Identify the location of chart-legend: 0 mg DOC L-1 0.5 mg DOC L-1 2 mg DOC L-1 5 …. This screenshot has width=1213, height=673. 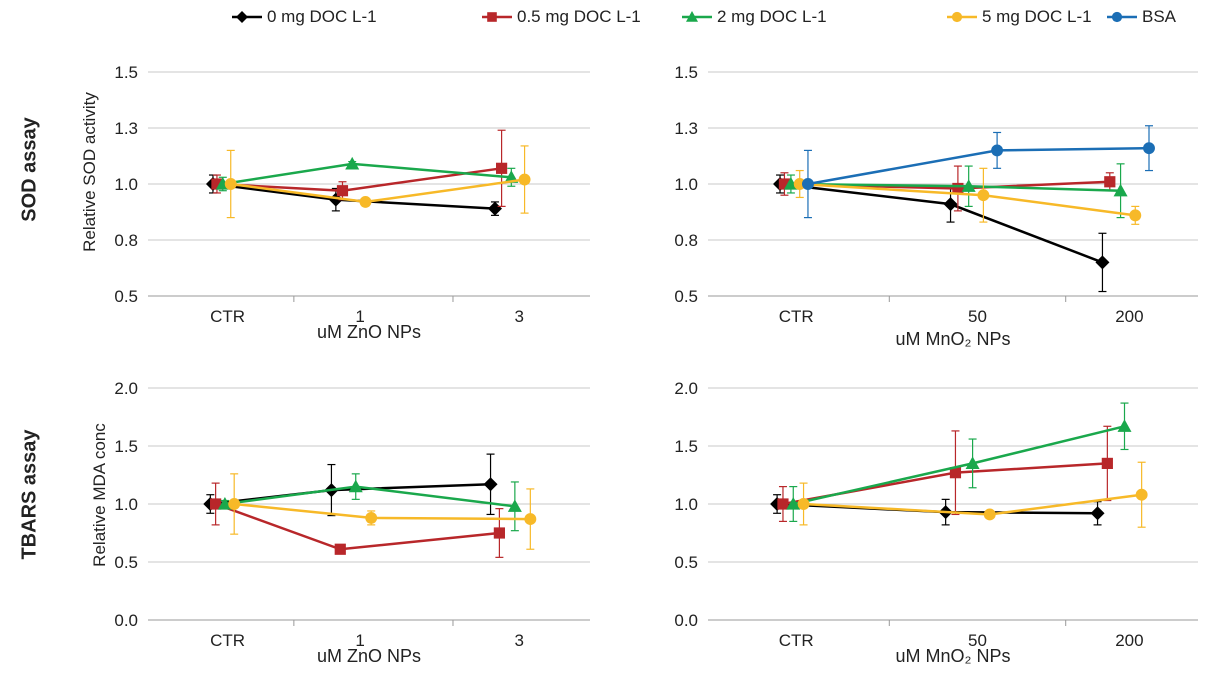
(606, 18).